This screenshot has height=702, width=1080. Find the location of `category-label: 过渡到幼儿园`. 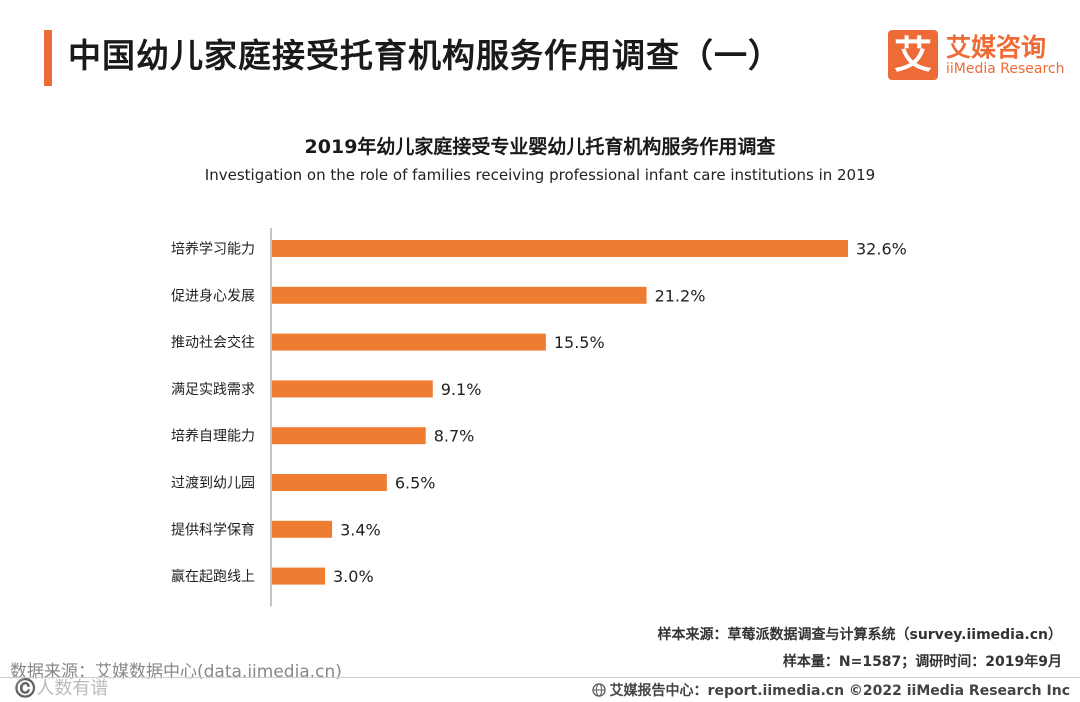

category-label: 过渡到幼儿园 is located at coordinates (213, 484).